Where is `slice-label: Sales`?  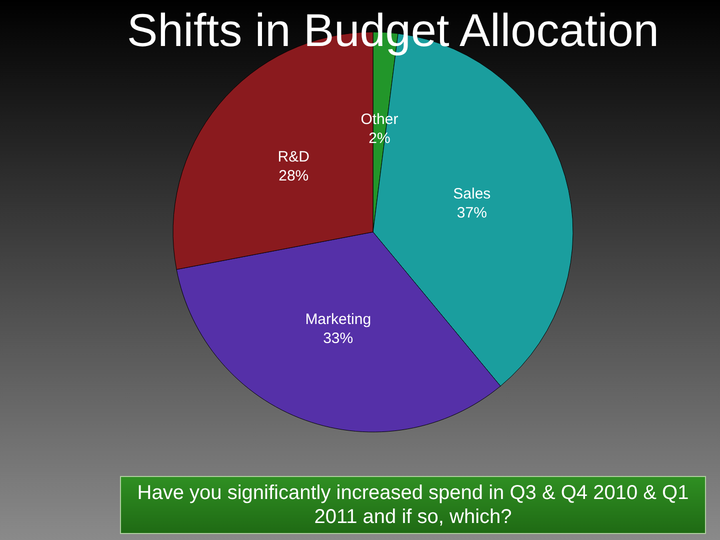 slice-label: Sales is located at coordinates (472, 193).